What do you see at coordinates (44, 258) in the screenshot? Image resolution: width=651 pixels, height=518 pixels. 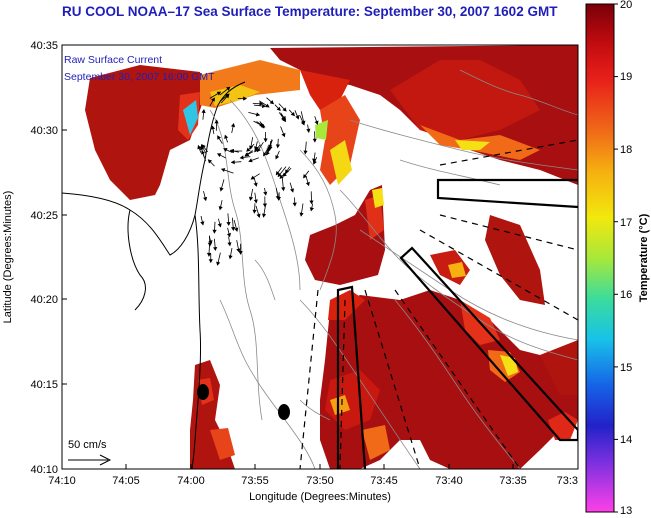 I see `y-tick-labels: 40:35 40:30 40:25 40:20 40:15 40:10` at bounding box center [44, 258].